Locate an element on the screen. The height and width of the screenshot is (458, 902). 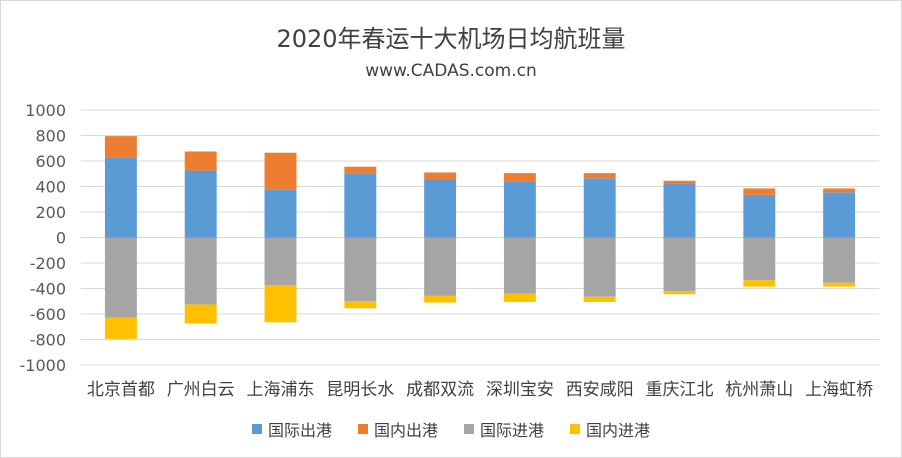
x-tick-label: 广州白云 is located at coordinates (201, 390).